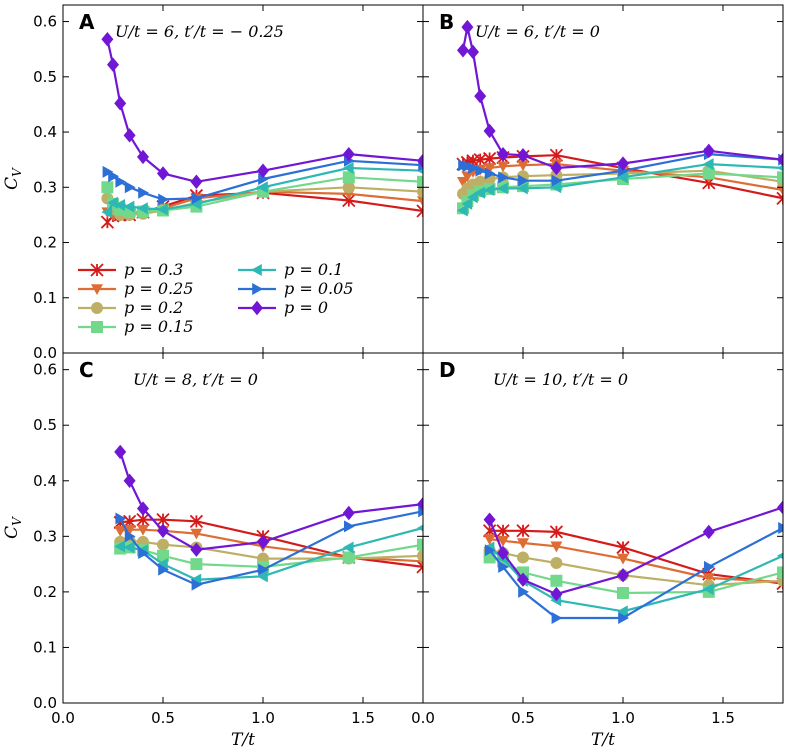 The width and height of the screenshot is (785, 750). I want to click on legend-entry: p = 0.2, so click(130, 307).